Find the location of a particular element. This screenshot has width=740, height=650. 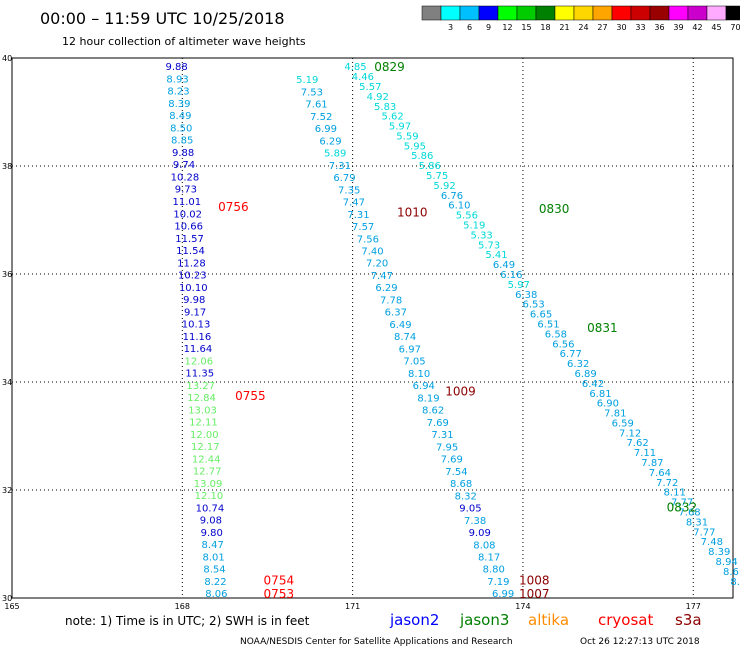

x-tick-label: 168 is located at coordinates (182, 606).